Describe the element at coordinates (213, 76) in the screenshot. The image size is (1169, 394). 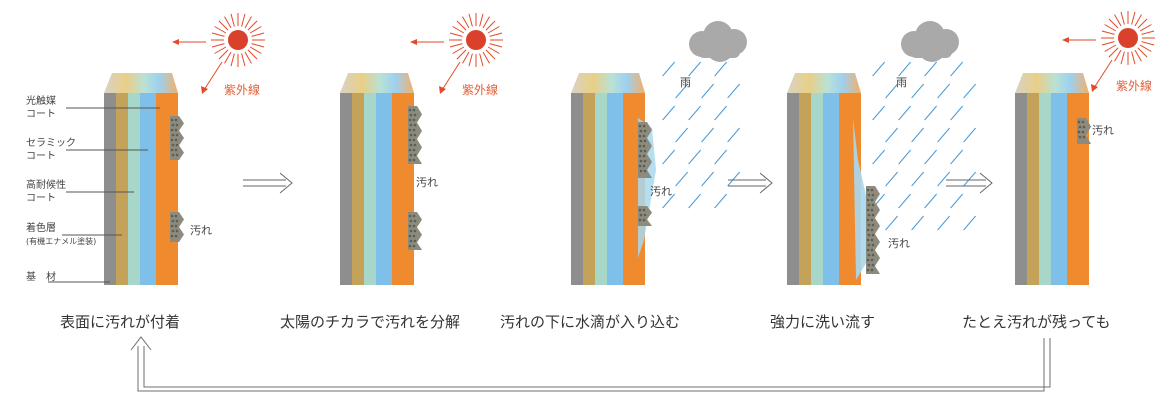
I see `uv-arrow` at that location.